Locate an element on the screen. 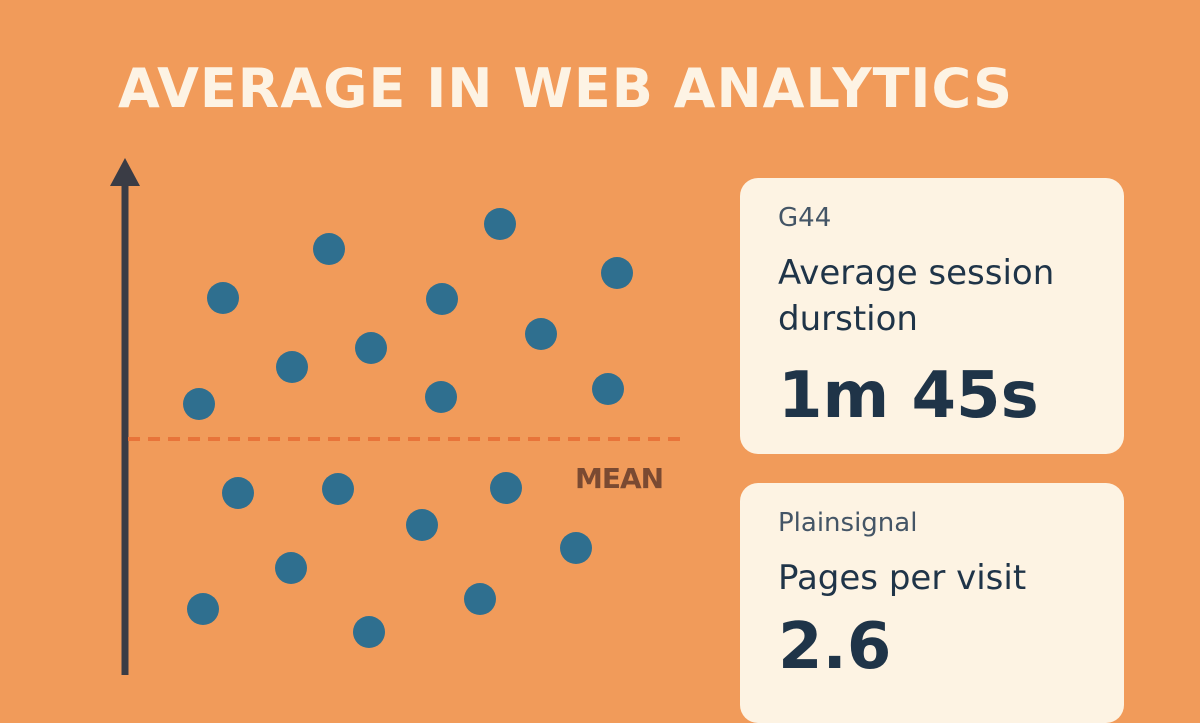 This screenshot has height=723, width=1200. card-metric-value: 2.6 is located at coordinates (835, 647).